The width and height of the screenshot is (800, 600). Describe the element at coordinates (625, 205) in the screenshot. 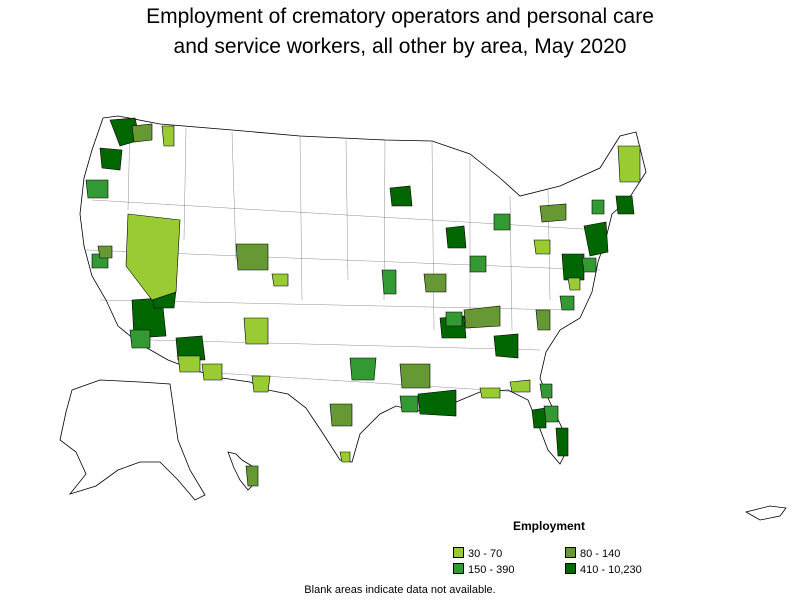

I see `area-boston` at that location.